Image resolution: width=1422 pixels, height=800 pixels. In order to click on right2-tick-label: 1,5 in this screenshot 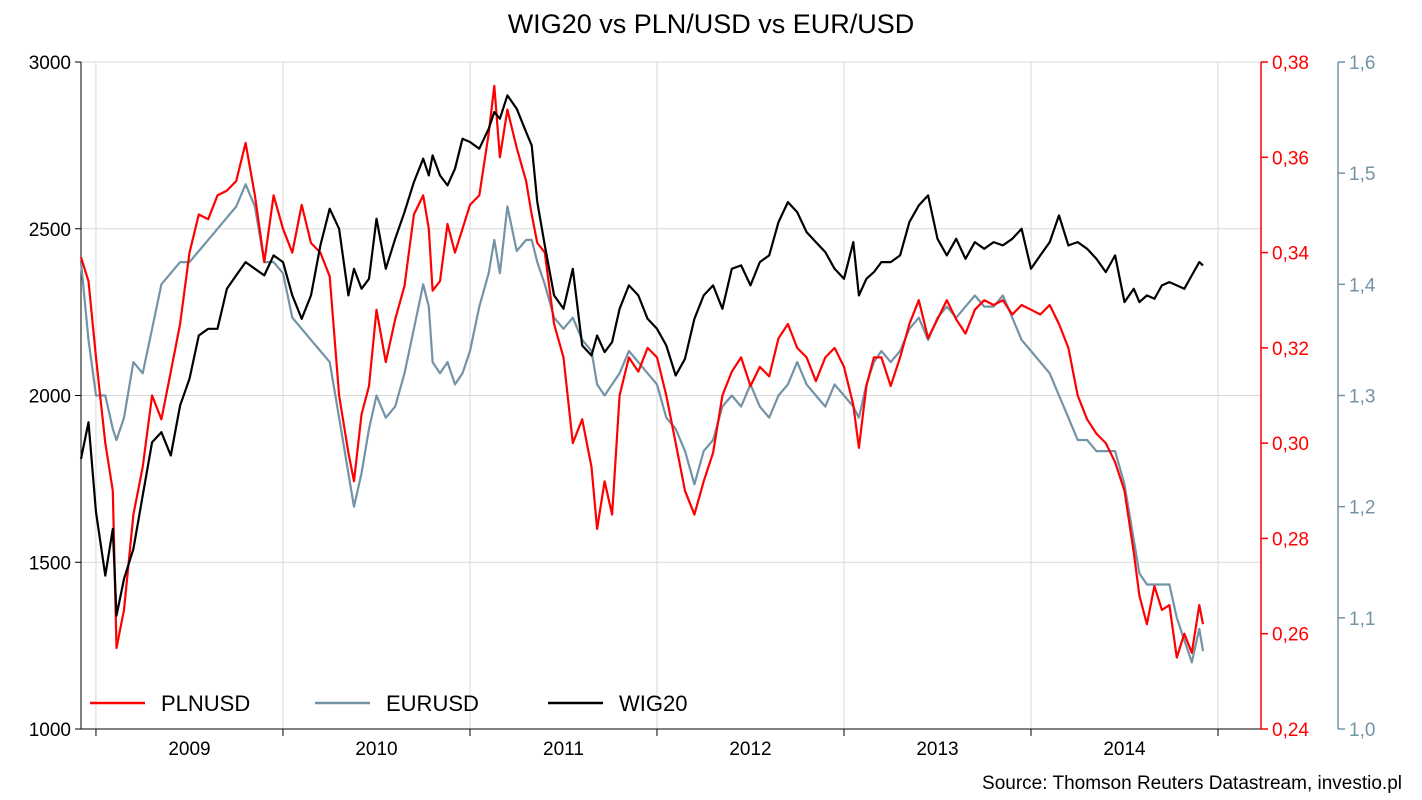, I will do `click(1362, 174)`.